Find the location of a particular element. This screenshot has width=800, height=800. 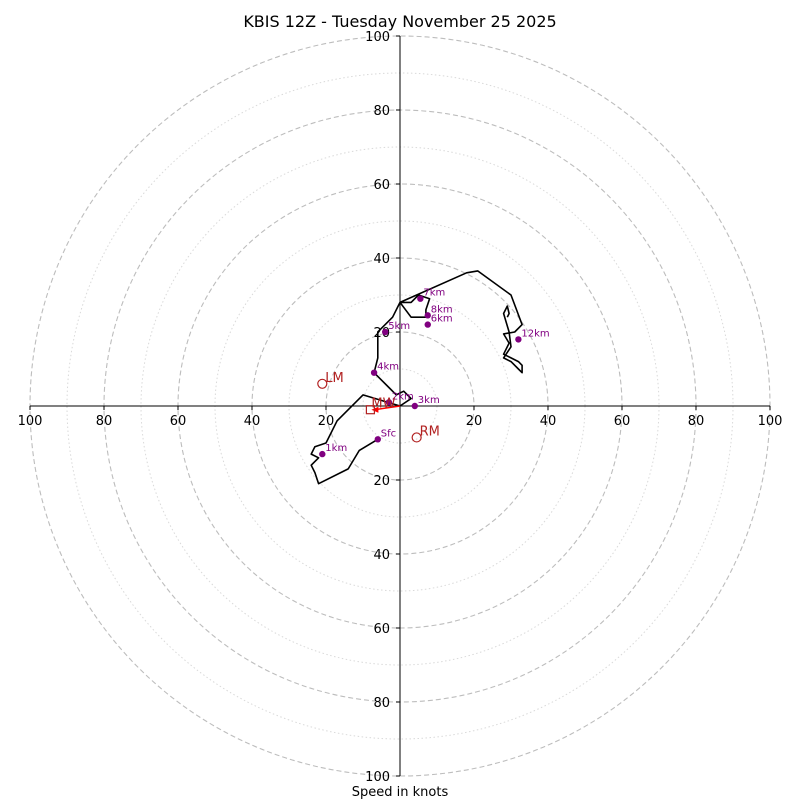

height-marker-label: 7km is located at coordinates (434, 293).